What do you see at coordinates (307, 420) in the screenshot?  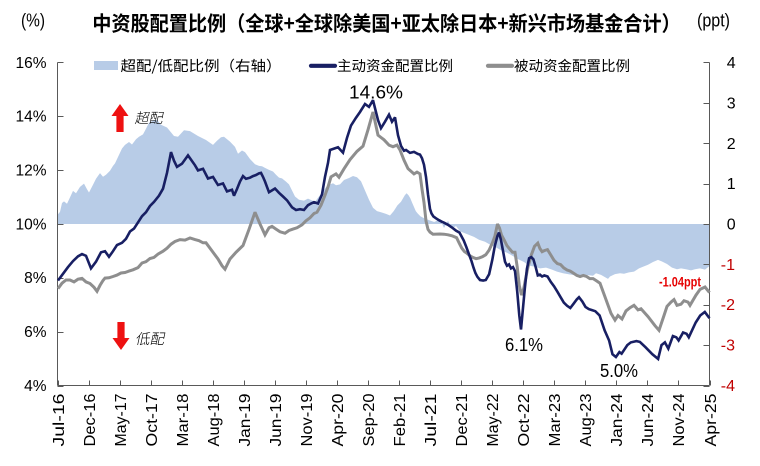 I see `svg-text: Nov-19` at bounding box center [307, 420].